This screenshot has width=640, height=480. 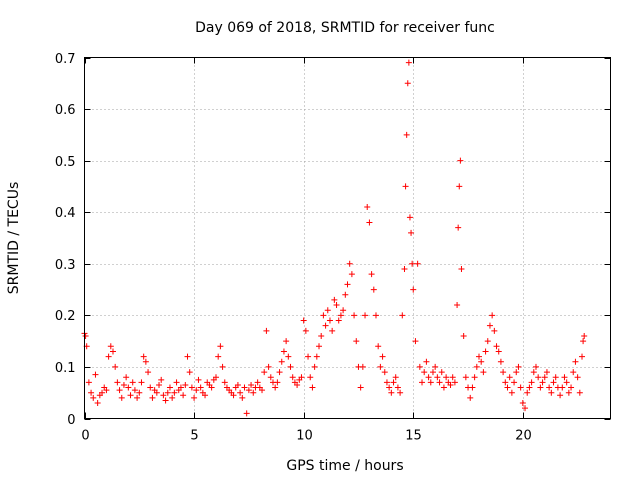 I want to click on y-tick-label: 0.4, so click(x=65, y=213).